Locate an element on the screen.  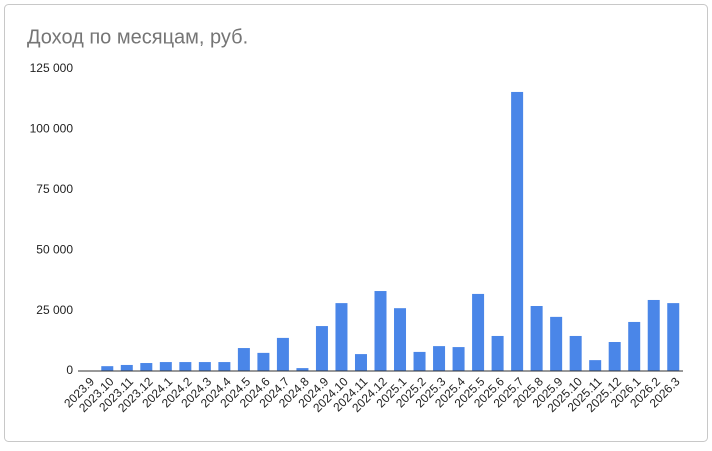
chart-title: Доход по месяцам, руб. is located at coordinates (137, 37).